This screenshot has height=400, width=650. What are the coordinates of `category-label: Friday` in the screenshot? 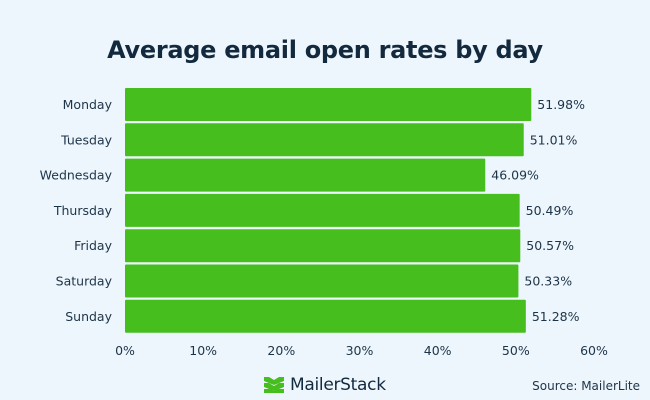 It's located at (93, 245).